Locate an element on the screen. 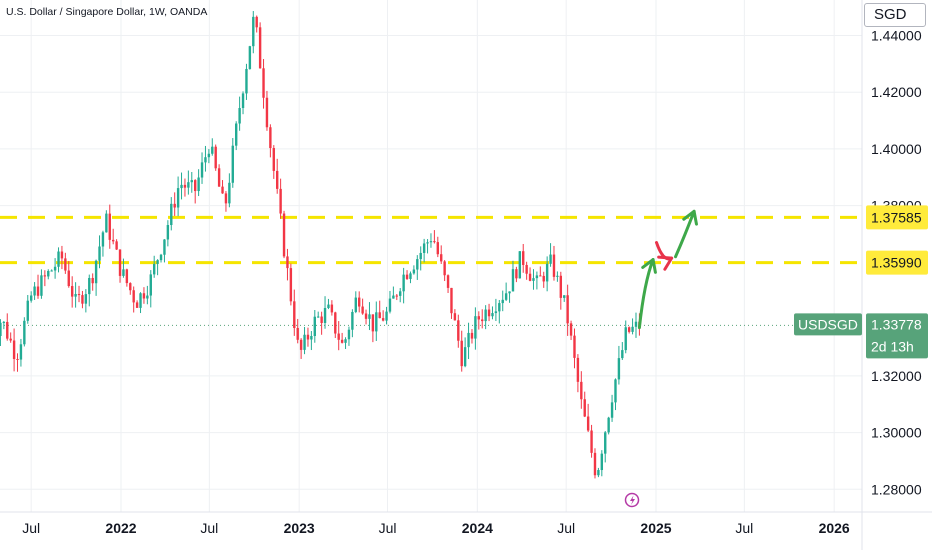 This screenshot has height=550, width=932. y-tick-label: 1.42000 is located at coordinates (896, 92).